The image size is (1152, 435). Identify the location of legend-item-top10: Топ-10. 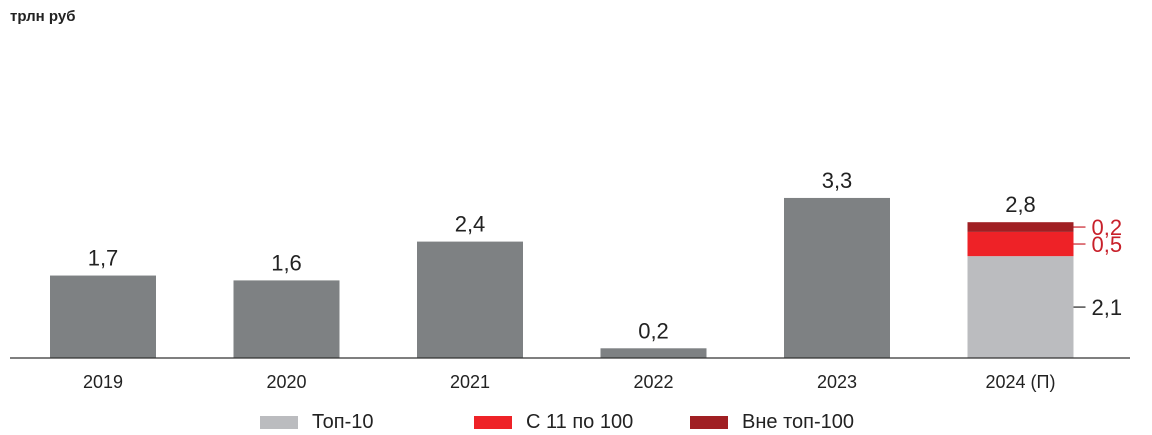
(317, 422).